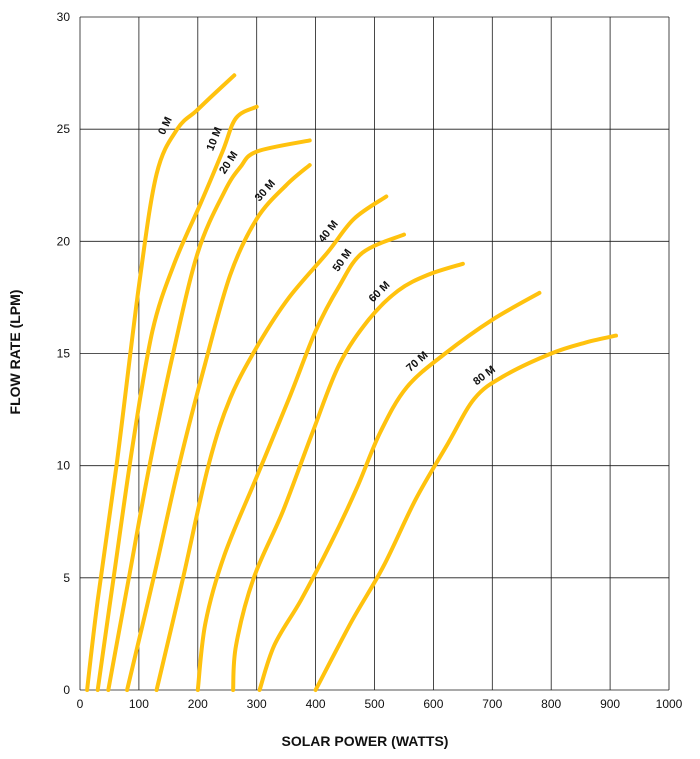 Image resolution: width=700 pixels, height=759 pixels. Describe the element at coordinates (66, 578) in the screenshot. I see `y-tick-label: 5` at that location.